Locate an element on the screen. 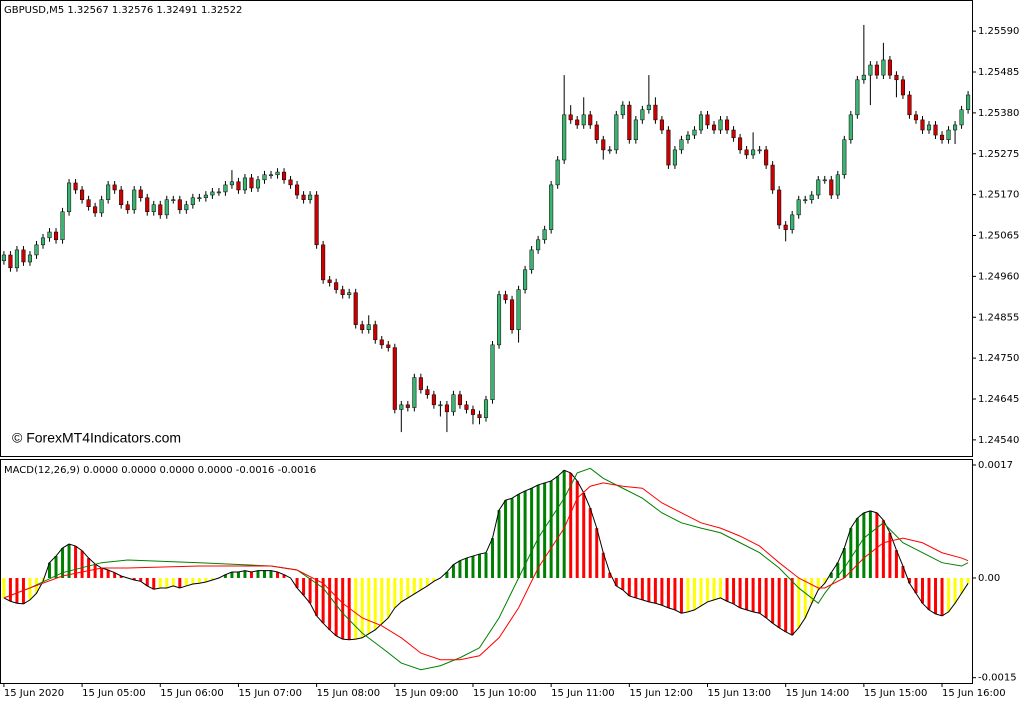 This screenshot has height=704, width=1024. x-tick-label: 15 Jun 06:00 is located at coordinates (192, 693).